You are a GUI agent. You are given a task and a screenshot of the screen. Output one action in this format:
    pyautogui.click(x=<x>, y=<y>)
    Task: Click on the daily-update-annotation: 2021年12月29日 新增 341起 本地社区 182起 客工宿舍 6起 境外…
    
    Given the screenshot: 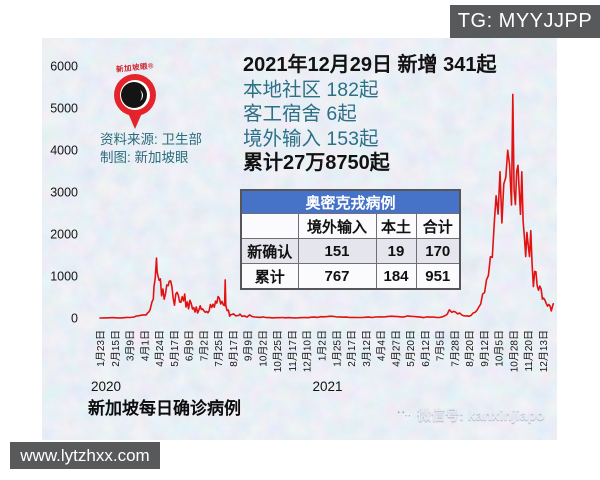 What is the action you would take?
    pyautogui.click(x=369, y=114)
    